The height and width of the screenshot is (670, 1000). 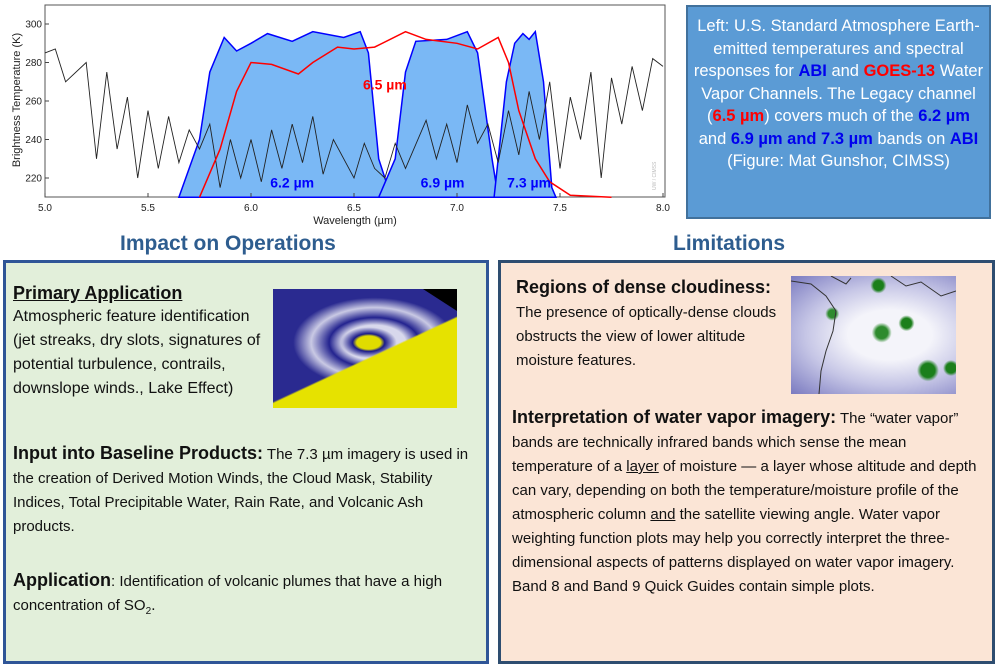 I want to click on band-label: 6.2 µm, so click(x=292, y=183).